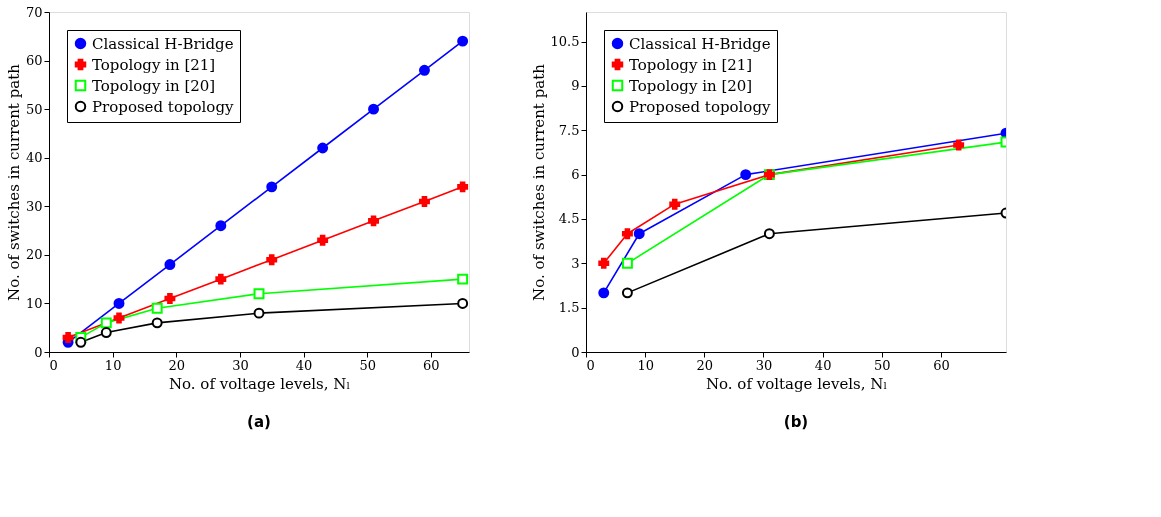  What do you see at coordinates (34, 206) in the screenshot?
I see `y-tick-label: 30` at bounding box center [34, 206].